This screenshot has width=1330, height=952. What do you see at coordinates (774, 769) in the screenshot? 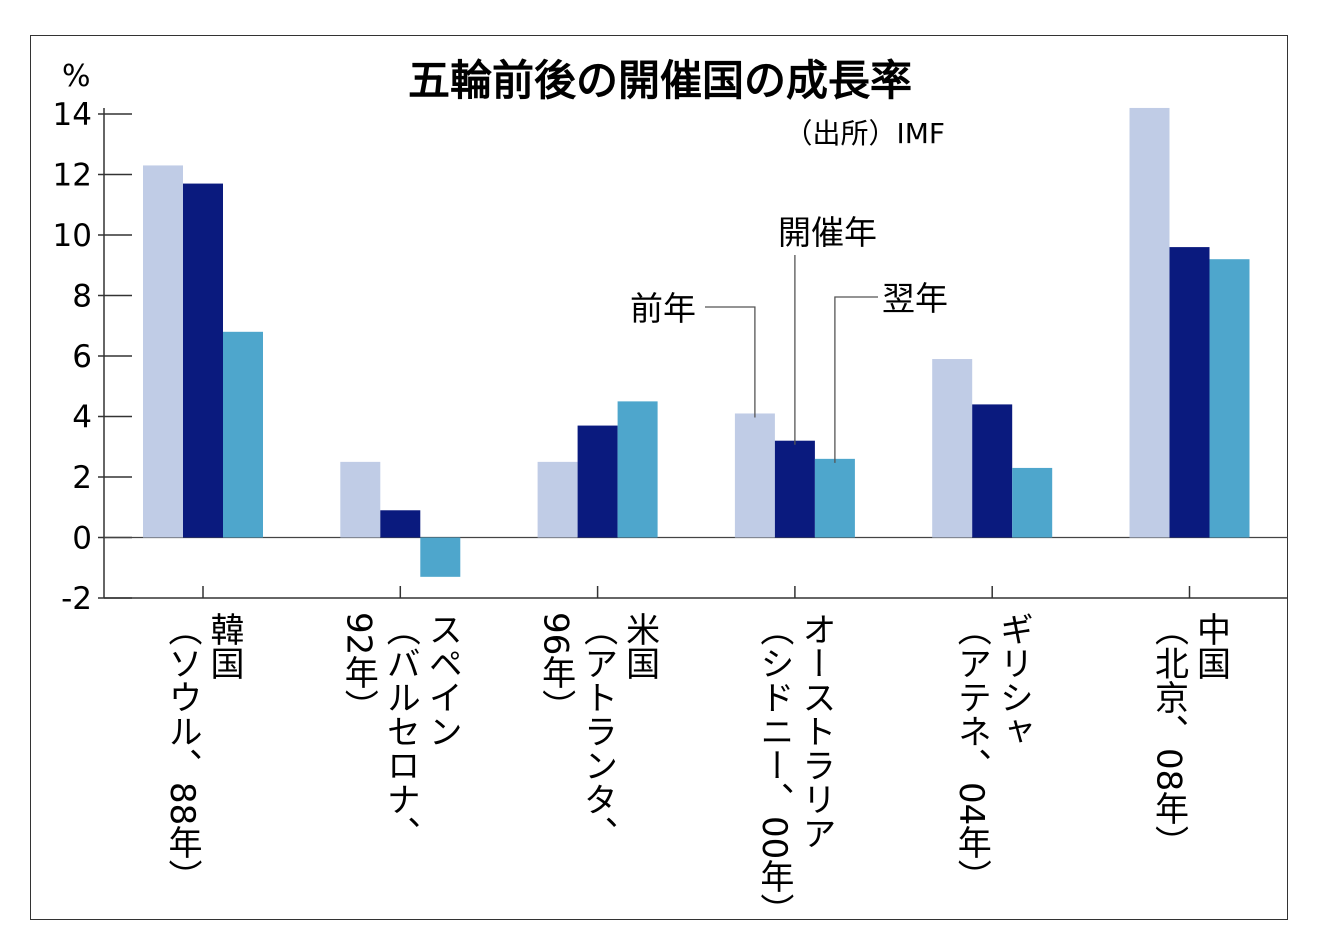
I see `category-label: （シドニー、00年）` at bounding box center [774, 769].